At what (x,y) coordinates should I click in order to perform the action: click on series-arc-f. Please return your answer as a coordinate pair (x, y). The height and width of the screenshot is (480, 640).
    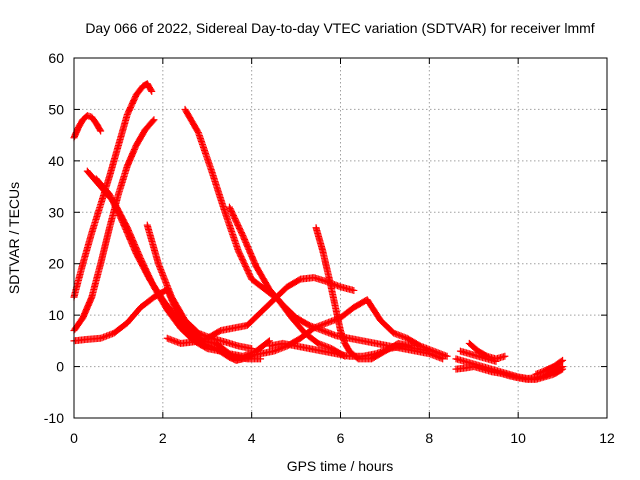
    Looking at the image, I should click on (174, 269).